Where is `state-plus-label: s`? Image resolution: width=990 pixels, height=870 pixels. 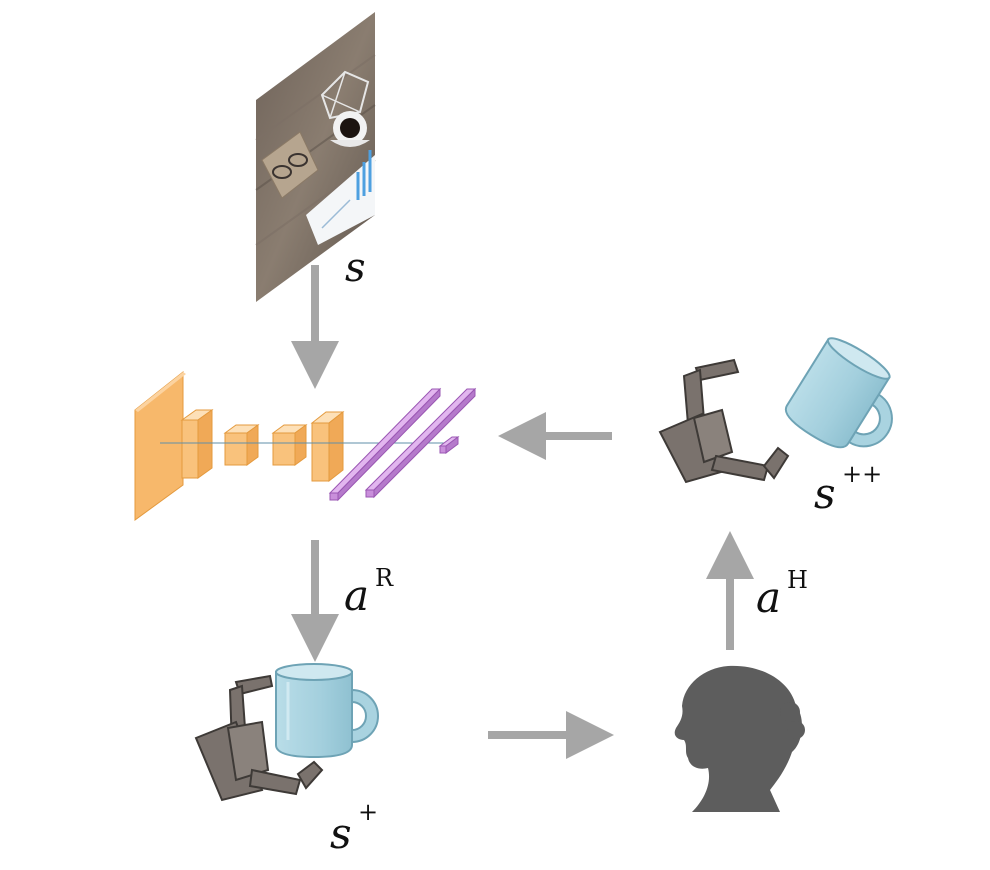 state-plus-label: s is located at coordinates (341, 833).